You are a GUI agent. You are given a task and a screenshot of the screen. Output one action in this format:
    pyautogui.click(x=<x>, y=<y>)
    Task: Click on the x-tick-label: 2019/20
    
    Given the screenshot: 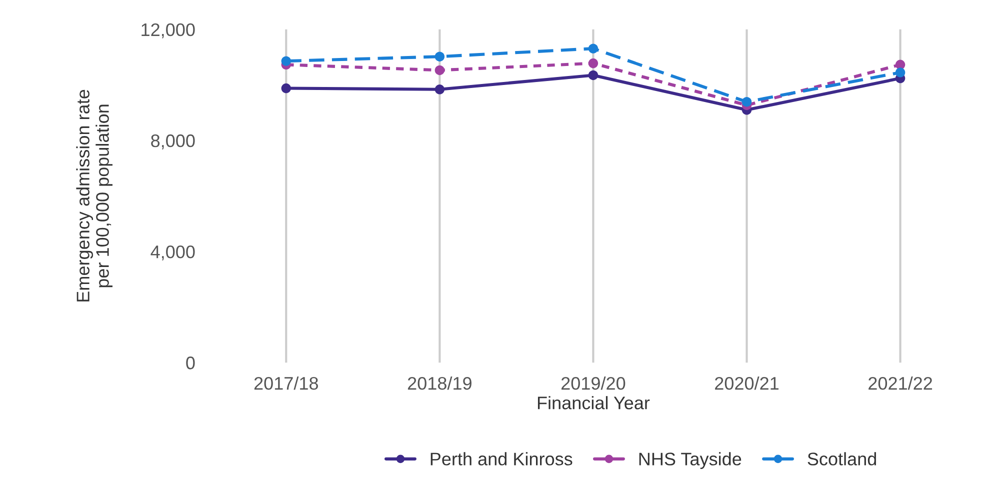 What is the action you would take?
    pyautogui.click(x=593, y=383)
    